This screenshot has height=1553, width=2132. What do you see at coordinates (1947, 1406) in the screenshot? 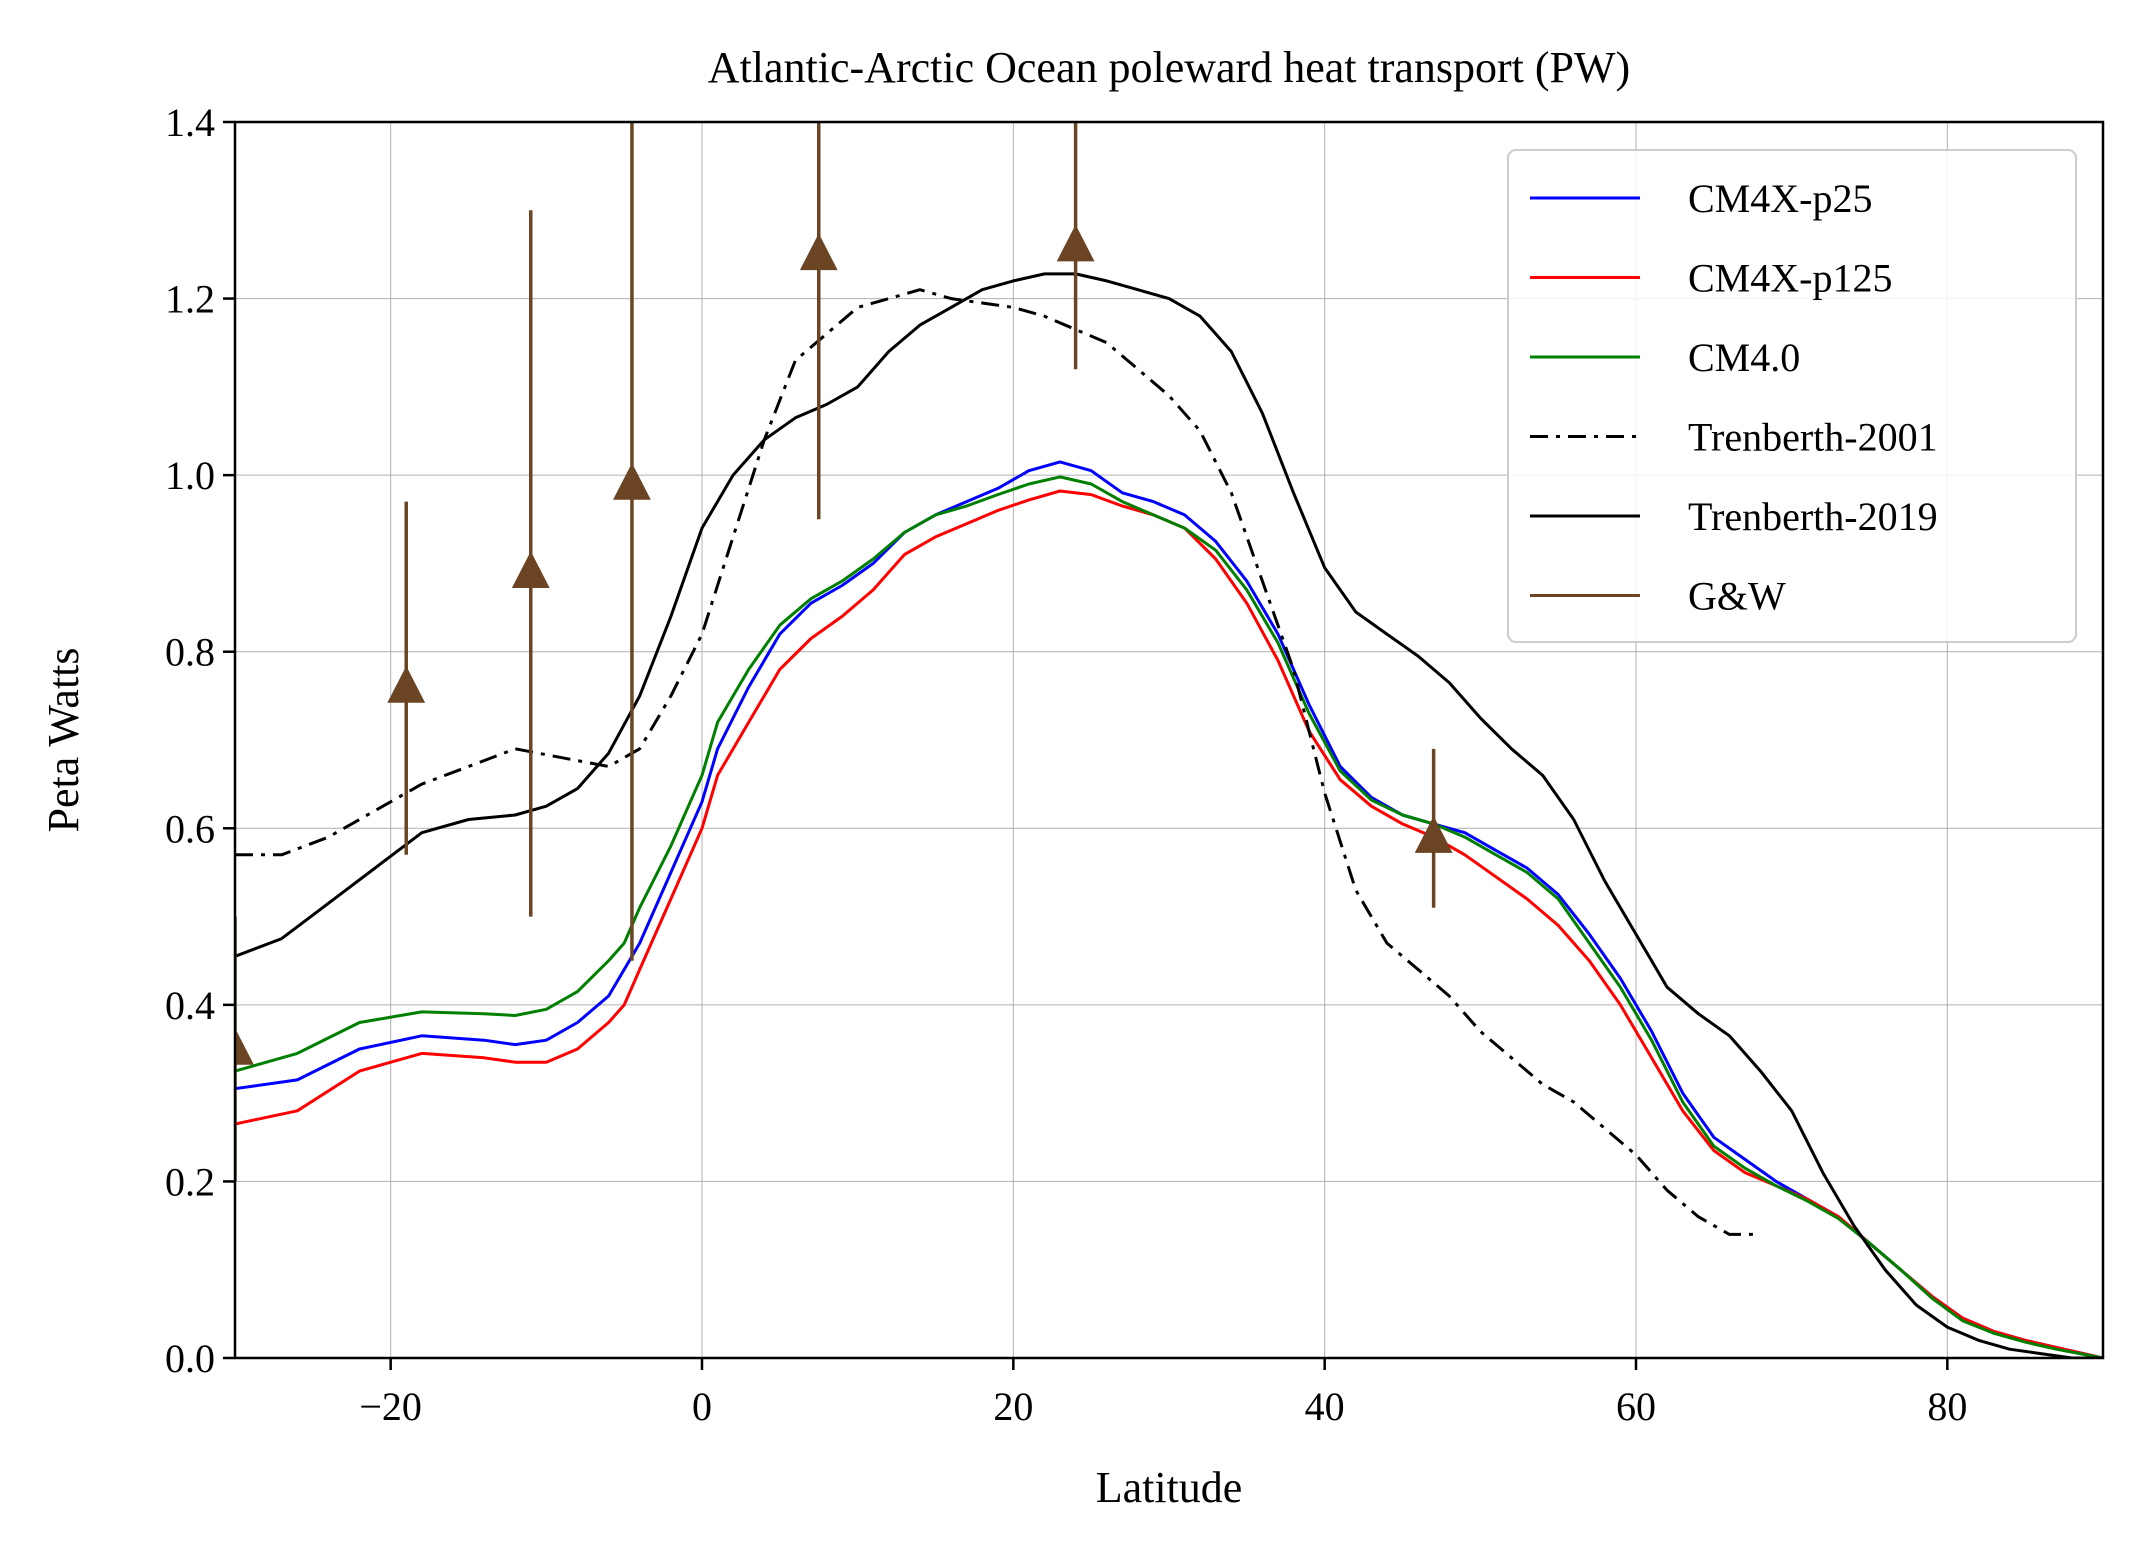
I see `x-tick-label: 80` at bounding box center [1947, 1406].